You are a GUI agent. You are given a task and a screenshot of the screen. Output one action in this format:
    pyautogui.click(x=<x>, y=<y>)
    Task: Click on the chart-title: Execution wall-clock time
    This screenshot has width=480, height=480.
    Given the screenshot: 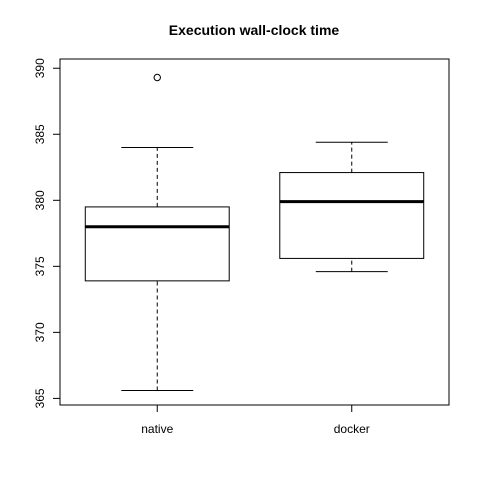 What is the action you would take?
    pyautogui.click(x=254, y=30)
    